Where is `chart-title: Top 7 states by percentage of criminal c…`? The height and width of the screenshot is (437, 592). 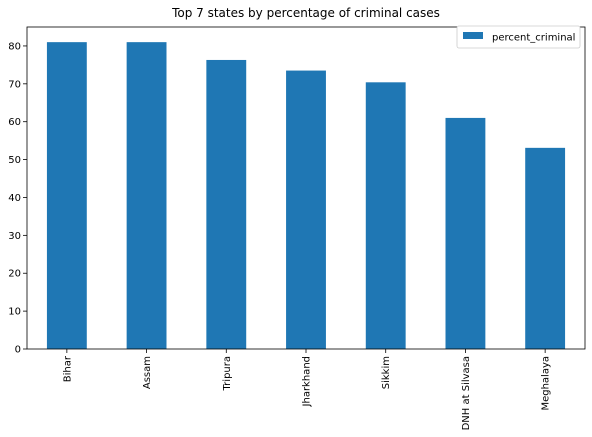
chart-title: Top 7 states by percentage of criminal c… is located at coordinates (305, 13).